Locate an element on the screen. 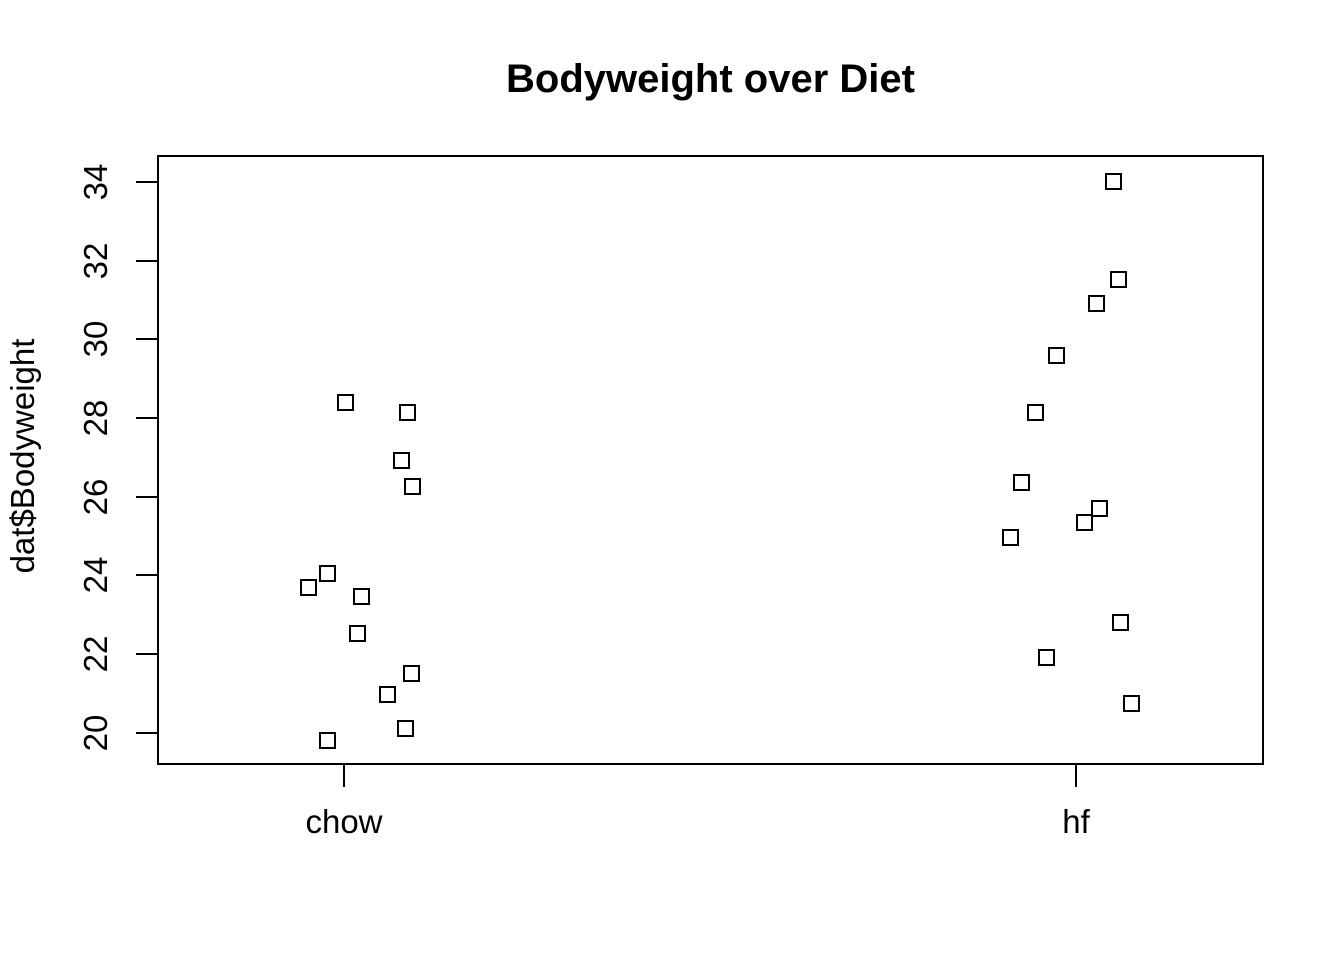 The width and height of the screenshot is (1344, 960). y-tick-label: 34 is located at coordinates (95, 182).